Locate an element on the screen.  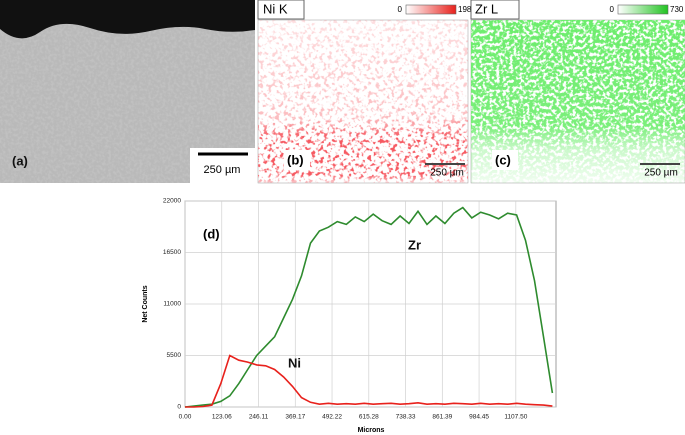
y-tick-label: 22000 is located at coordinates (172, 201).